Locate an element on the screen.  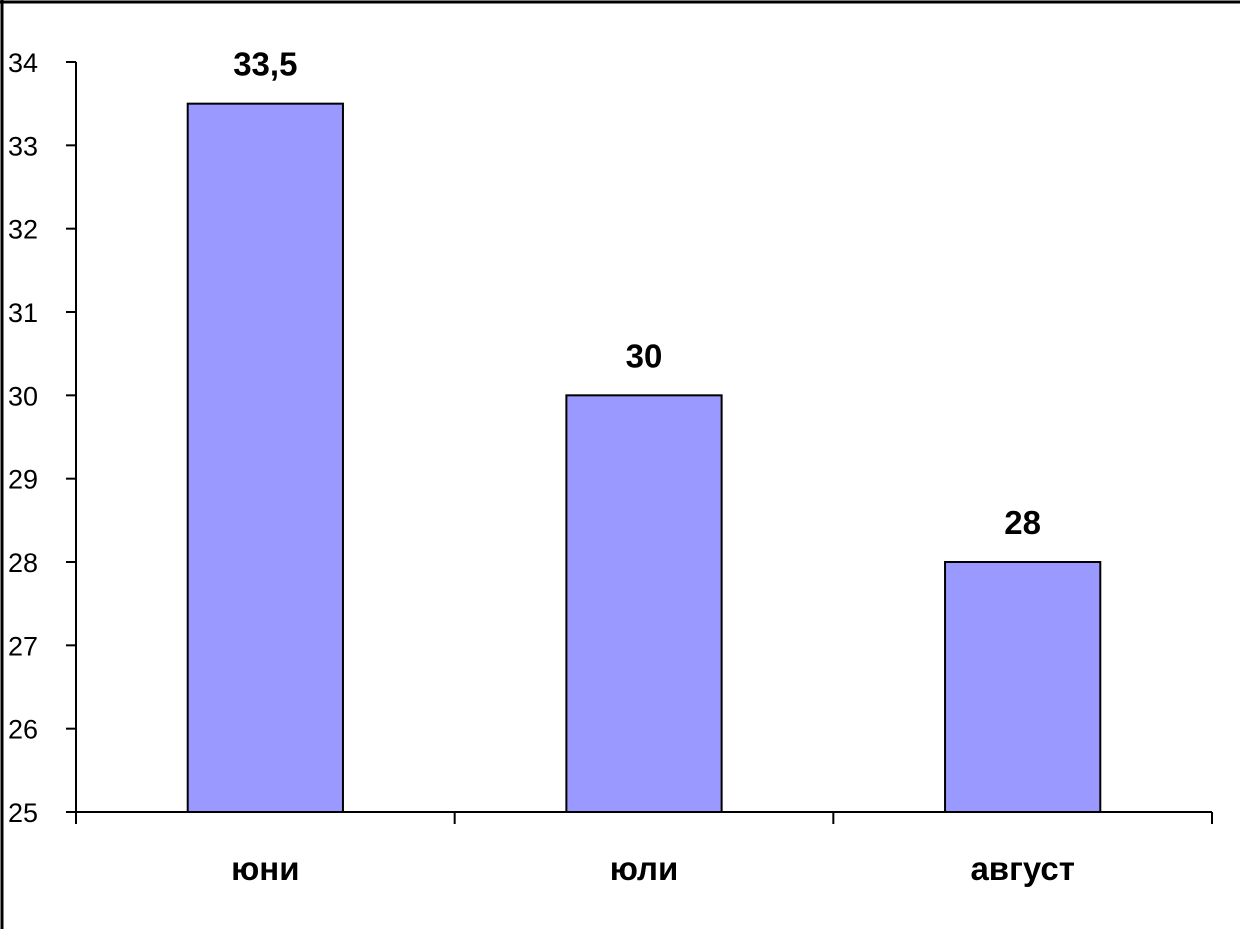
data-label: 30 is located at coordinates (644, 355).